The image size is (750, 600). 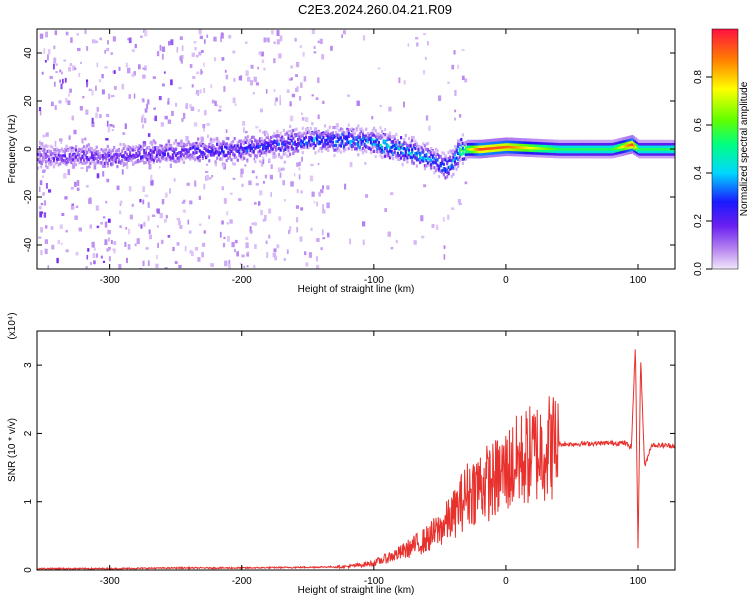 I want to click on snr-ytick-label: 1, so click(x=28, y=501).